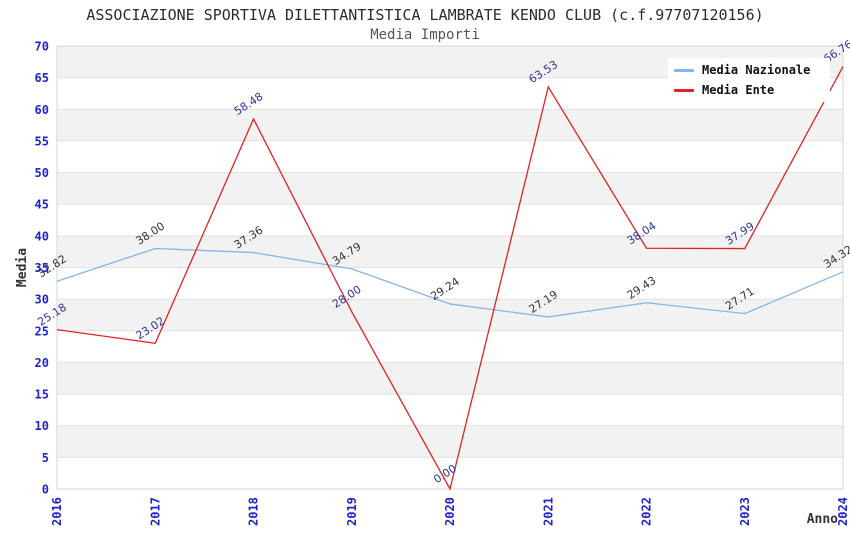  What do you see at coordinates (42, 426) in the screenshot?
I see `y-tick-label: 10` at bounding box center [42, 426].